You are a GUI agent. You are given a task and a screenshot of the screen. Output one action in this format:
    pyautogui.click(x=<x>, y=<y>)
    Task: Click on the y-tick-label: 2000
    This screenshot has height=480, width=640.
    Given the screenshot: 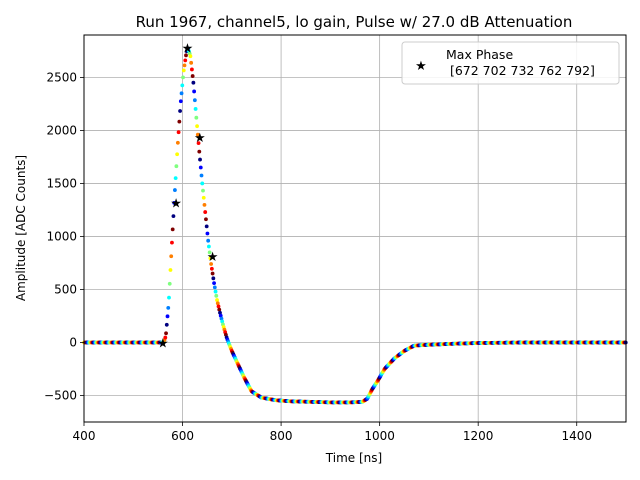 What is the action you would take?
    pyautogui.click(x=61, y=130)
    